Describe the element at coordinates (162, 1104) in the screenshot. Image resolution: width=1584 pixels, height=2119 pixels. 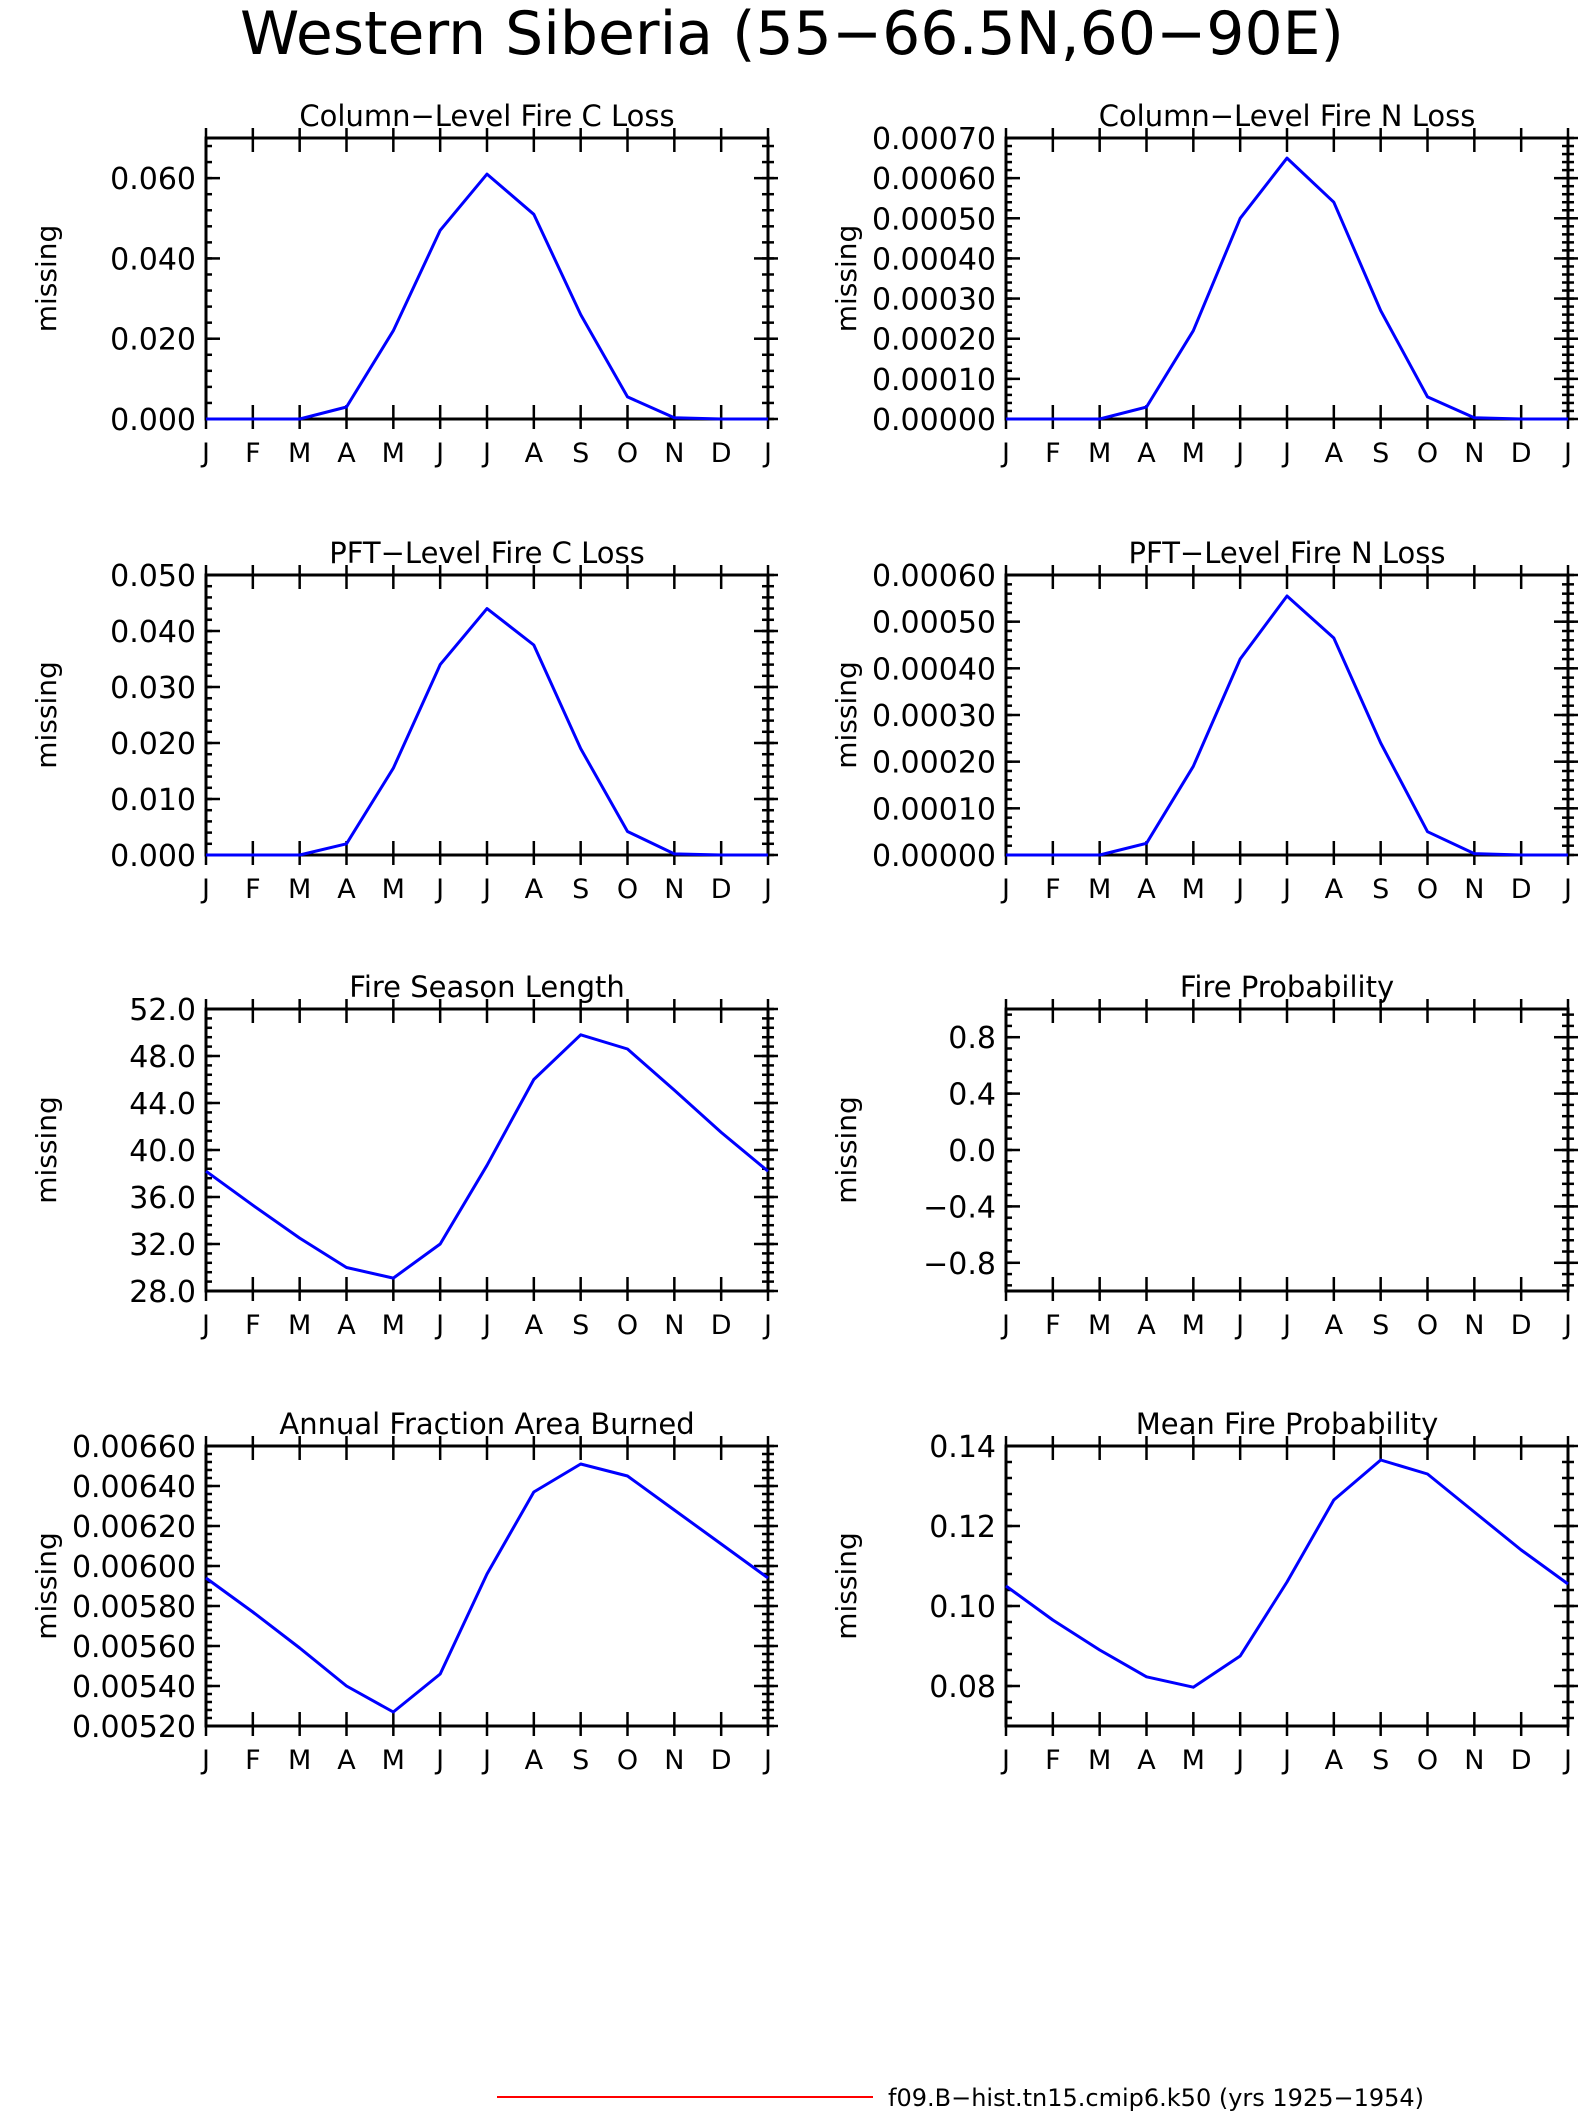
I see `y-tick-label: 44.0` at that location.